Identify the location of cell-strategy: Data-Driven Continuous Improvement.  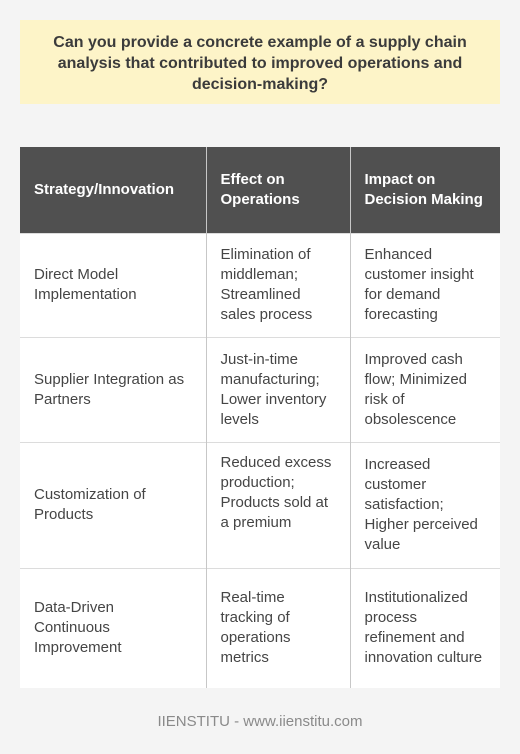
(113, 627).